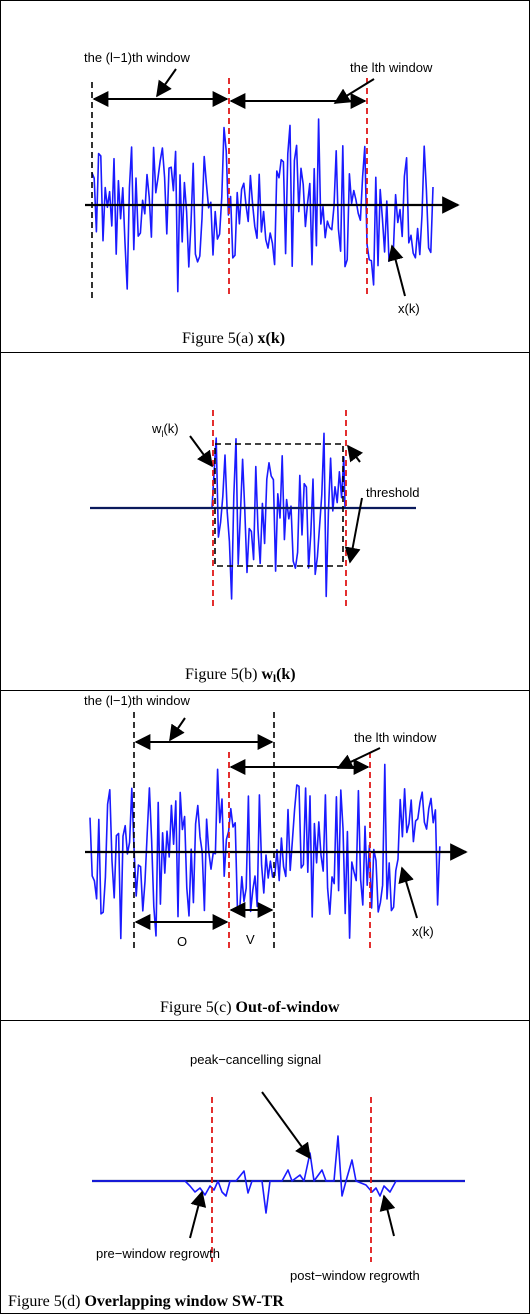 The height and width of the screenshot is (1314, 530). I want to click on post-regrowth-pointer, so click(387, 1215).